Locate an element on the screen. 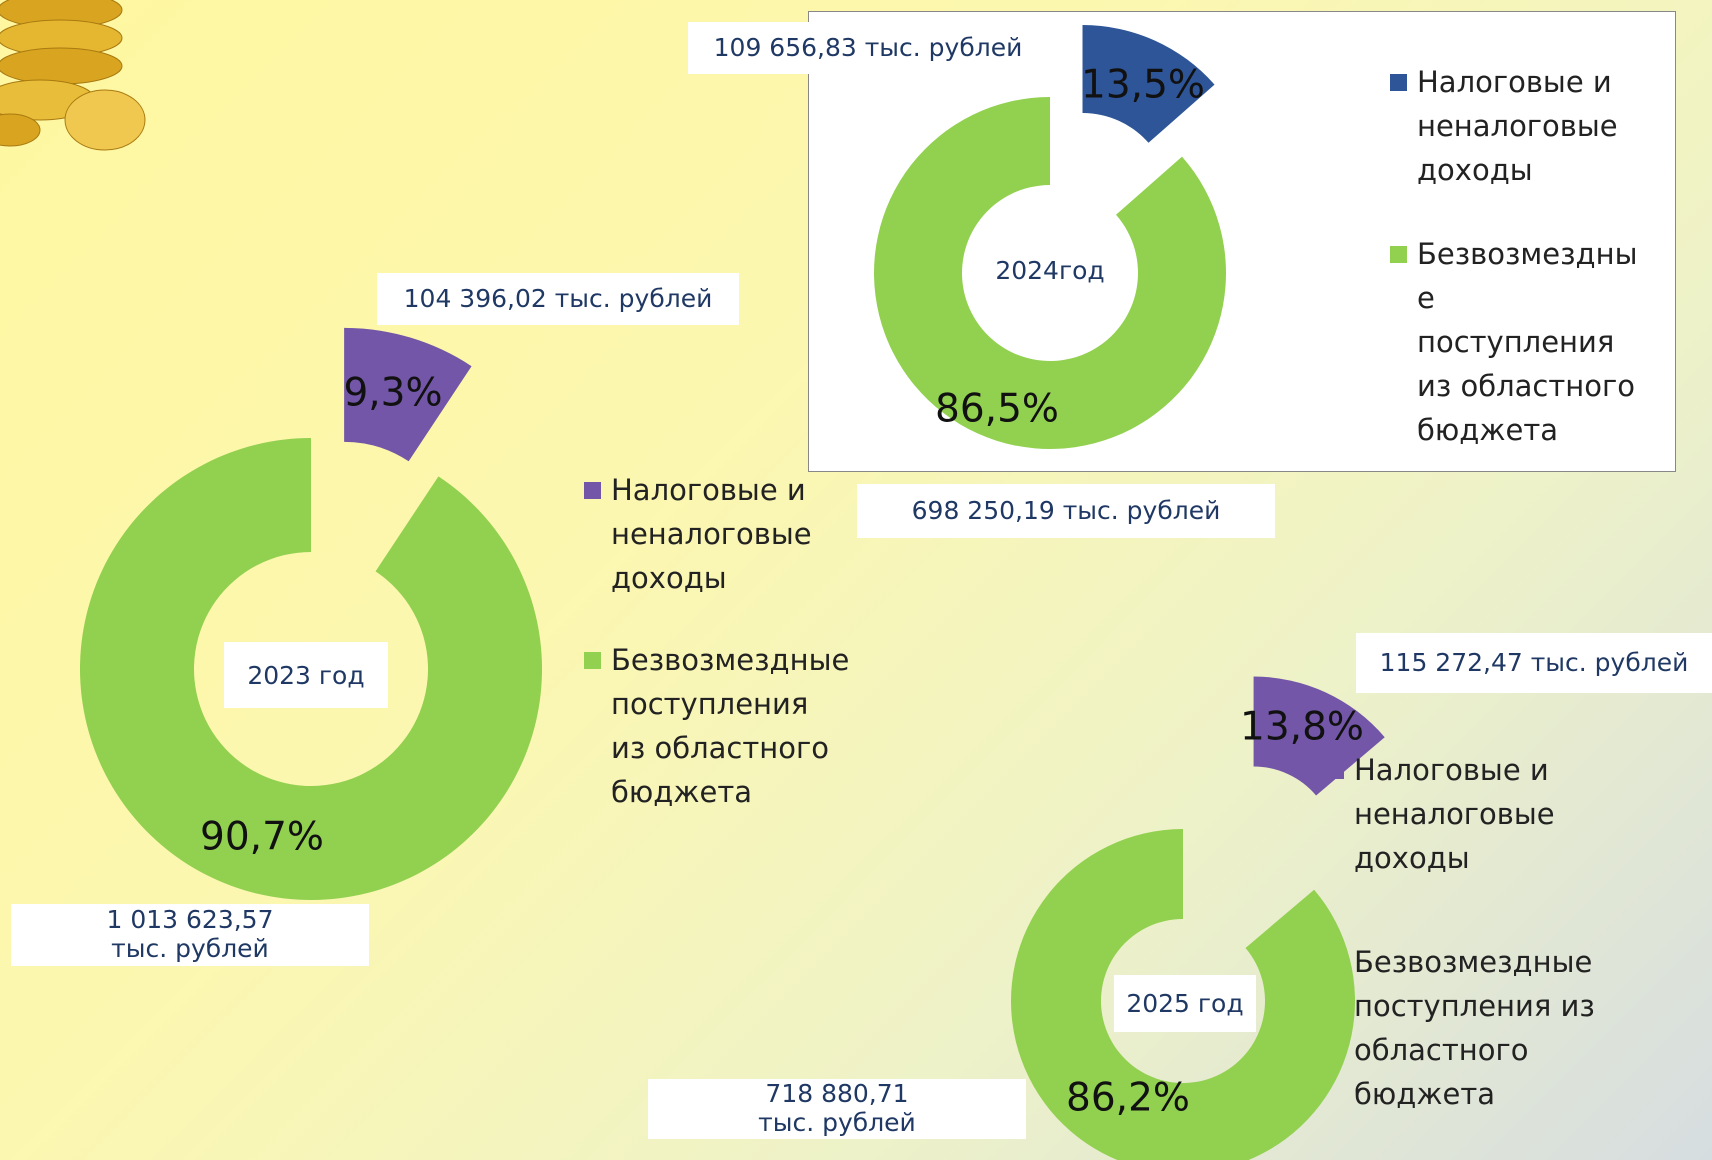  center-title: 2023 год is located at coordinates (306, 675).